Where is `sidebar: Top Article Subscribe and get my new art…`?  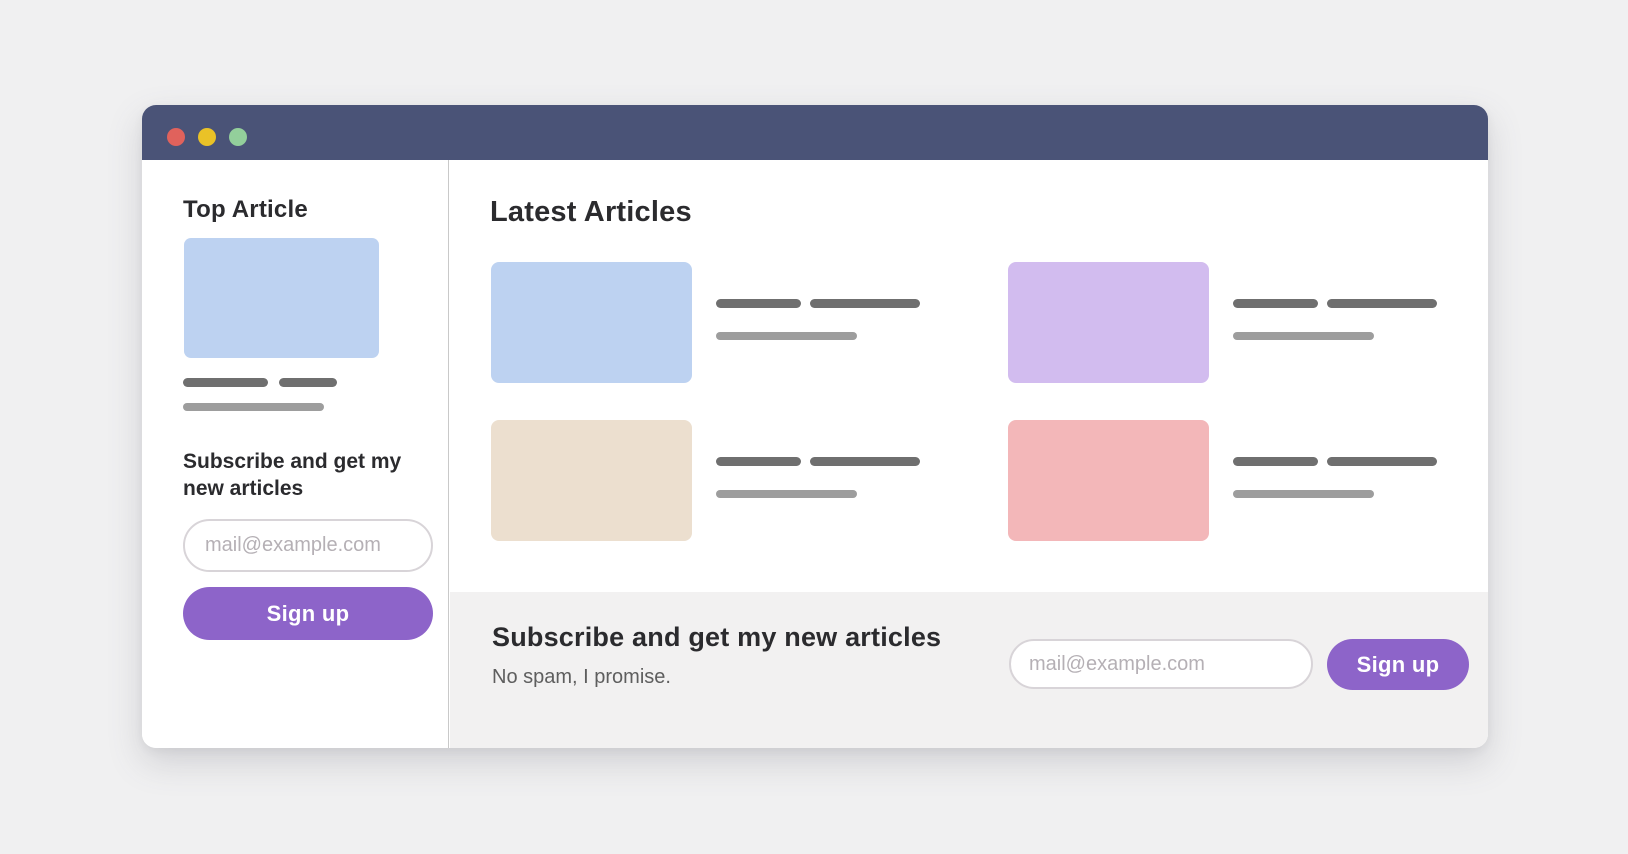 sidebar: Top Article Subscribe and get my new art… is located at coordinates (295, 454).